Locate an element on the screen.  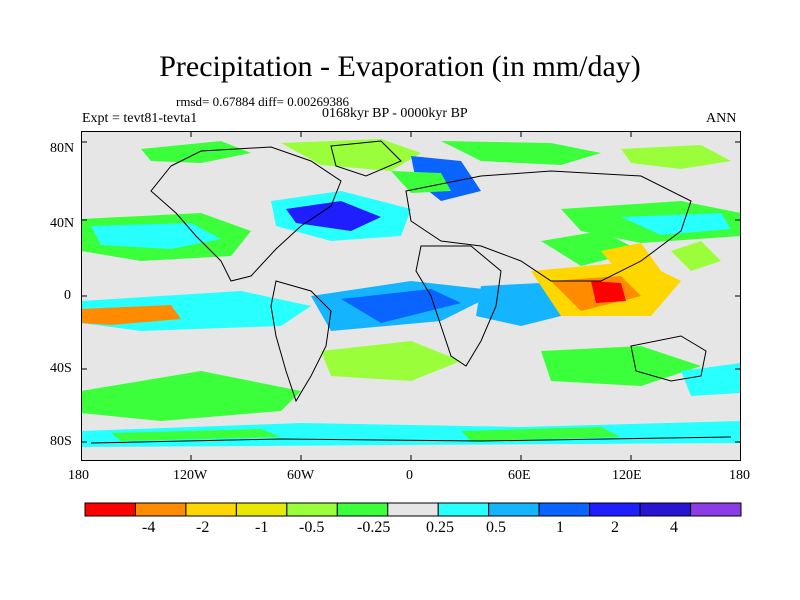
experiment-label: Expt = tevt81-tevta1 is located at coordinates (140, 118).